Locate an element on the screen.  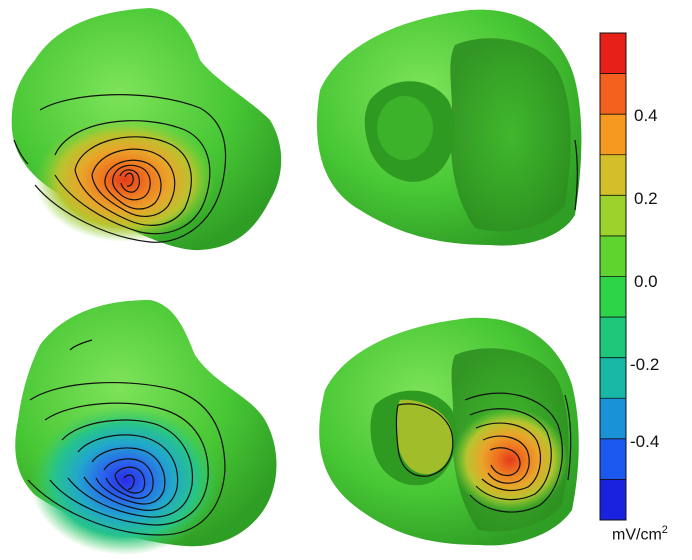
negative-extremum-region is located at coordinates (125, 480).